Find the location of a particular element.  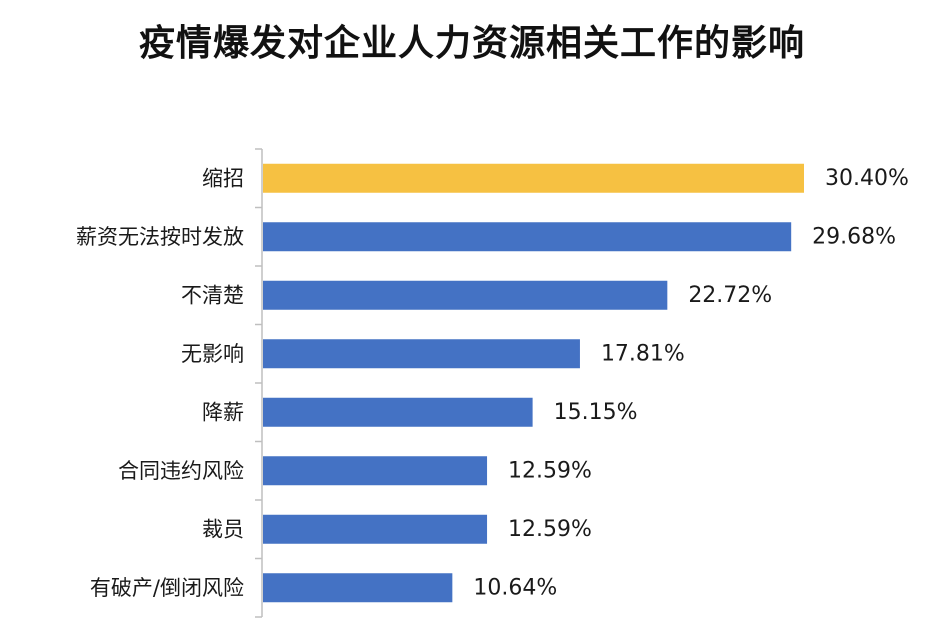

chart-title: 疫情爆发对企业人力资源相关工作的影响 is located at coordinates (471, 43).